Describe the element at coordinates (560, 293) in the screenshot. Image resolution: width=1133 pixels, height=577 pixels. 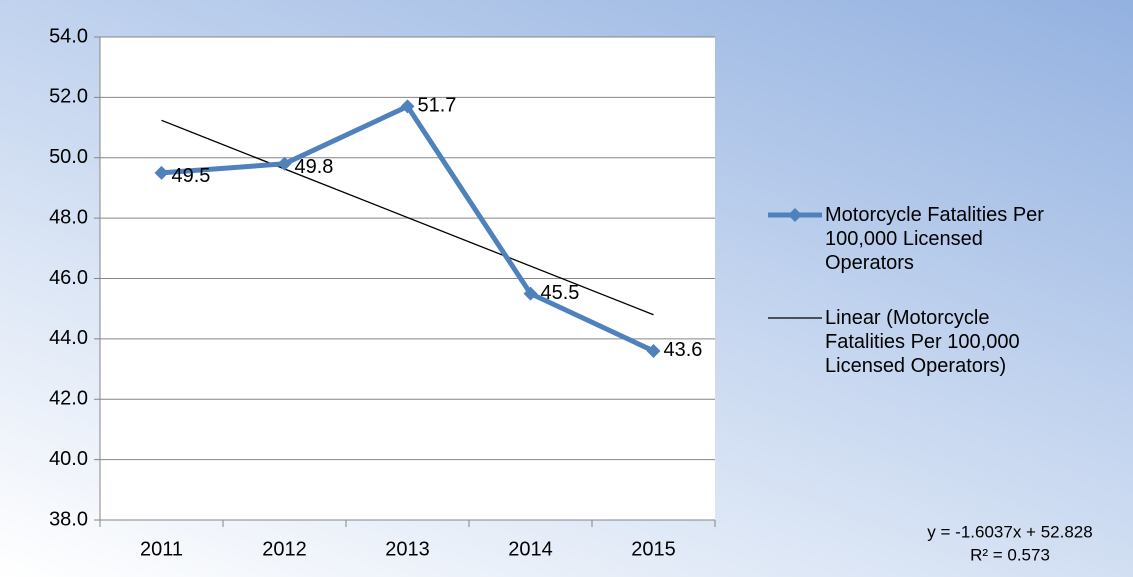
I see `data-label: 45.5` at that location.